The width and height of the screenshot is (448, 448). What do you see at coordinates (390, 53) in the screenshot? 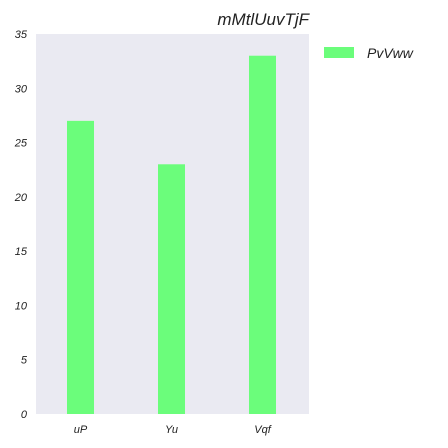
I see `legend-label: PvVww` at bounding box center [390, 53].